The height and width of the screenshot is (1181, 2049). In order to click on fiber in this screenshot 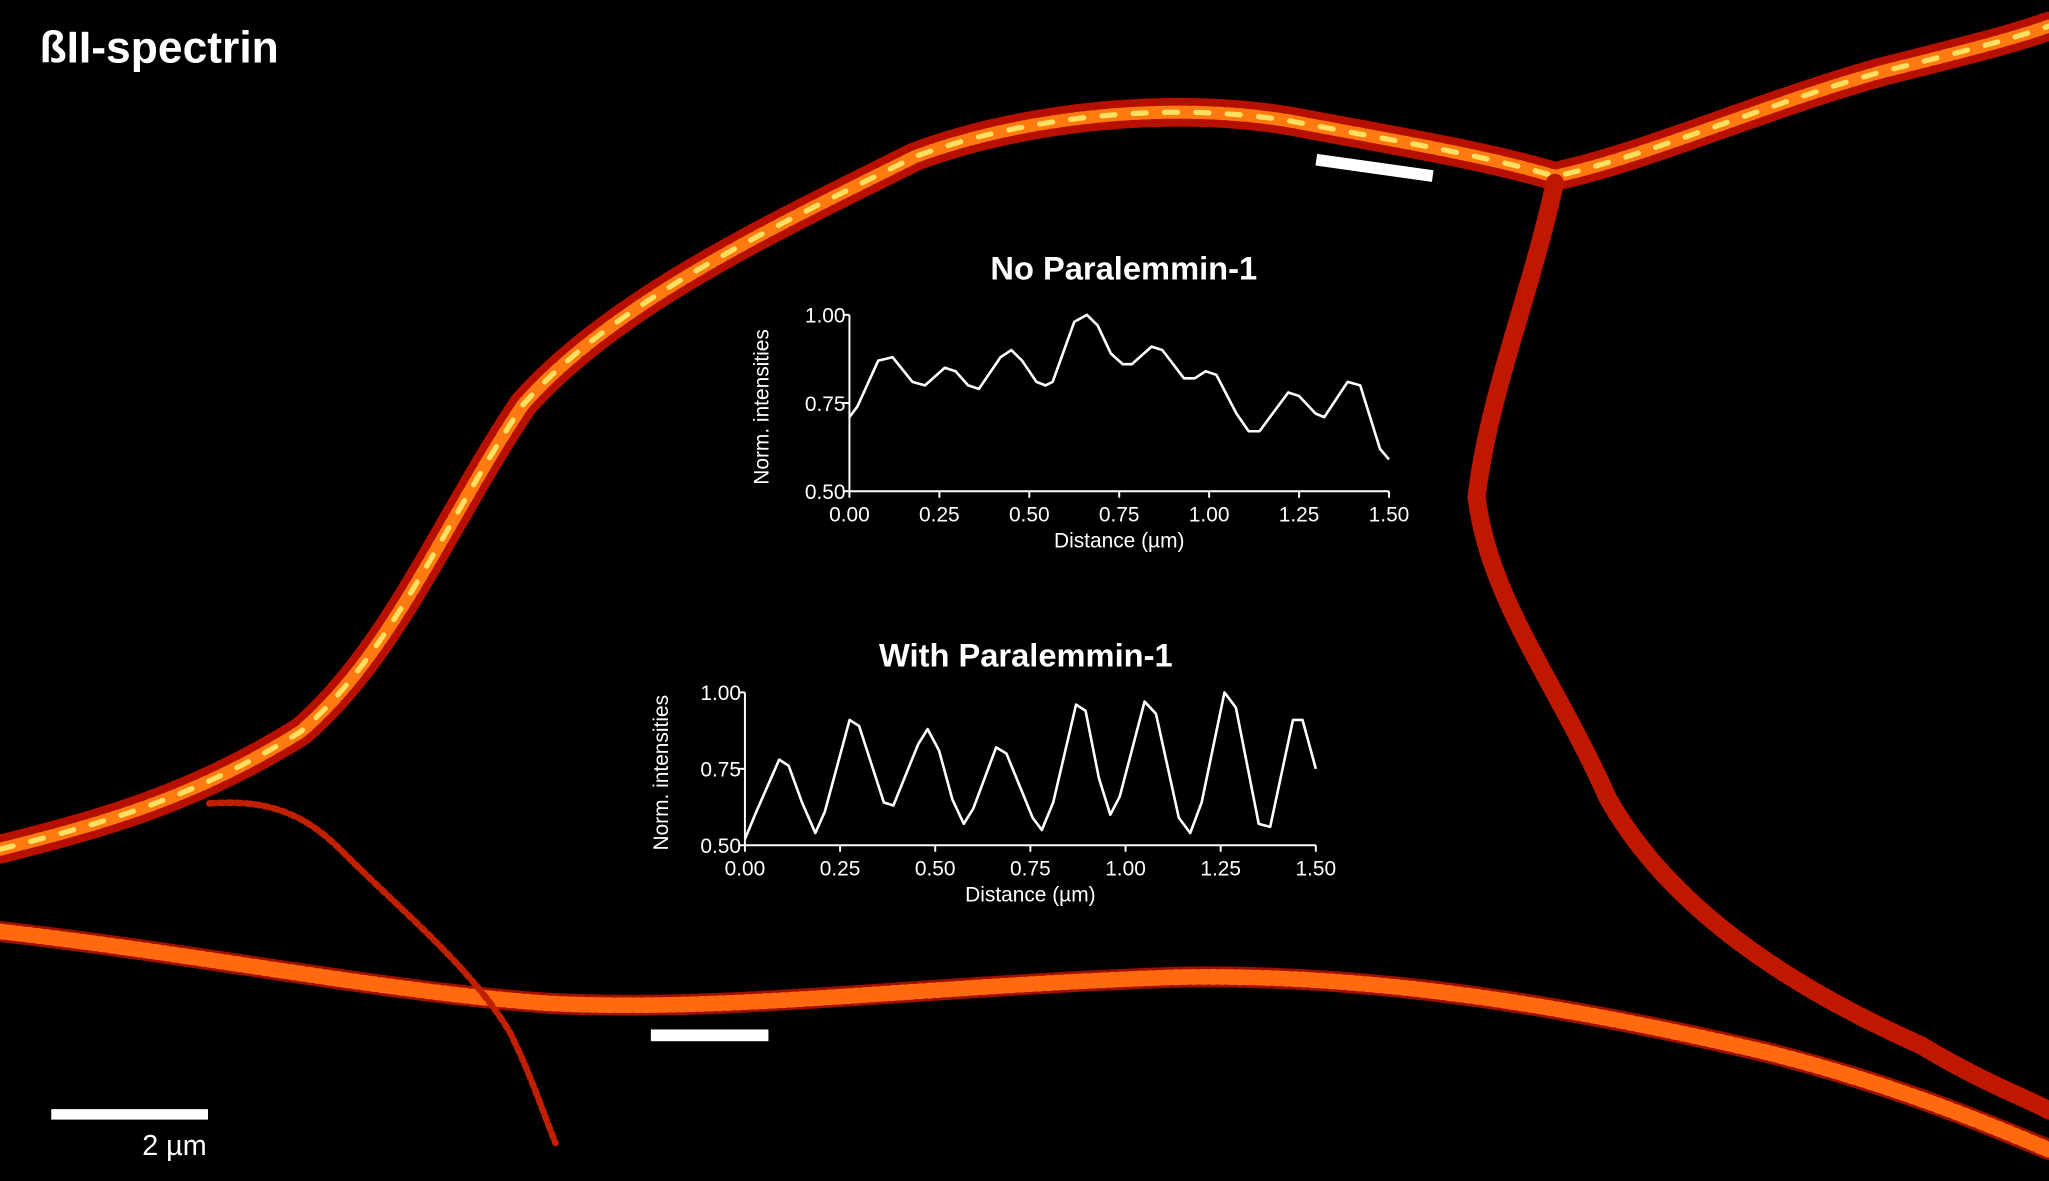, I will do `click(382, 973)`.